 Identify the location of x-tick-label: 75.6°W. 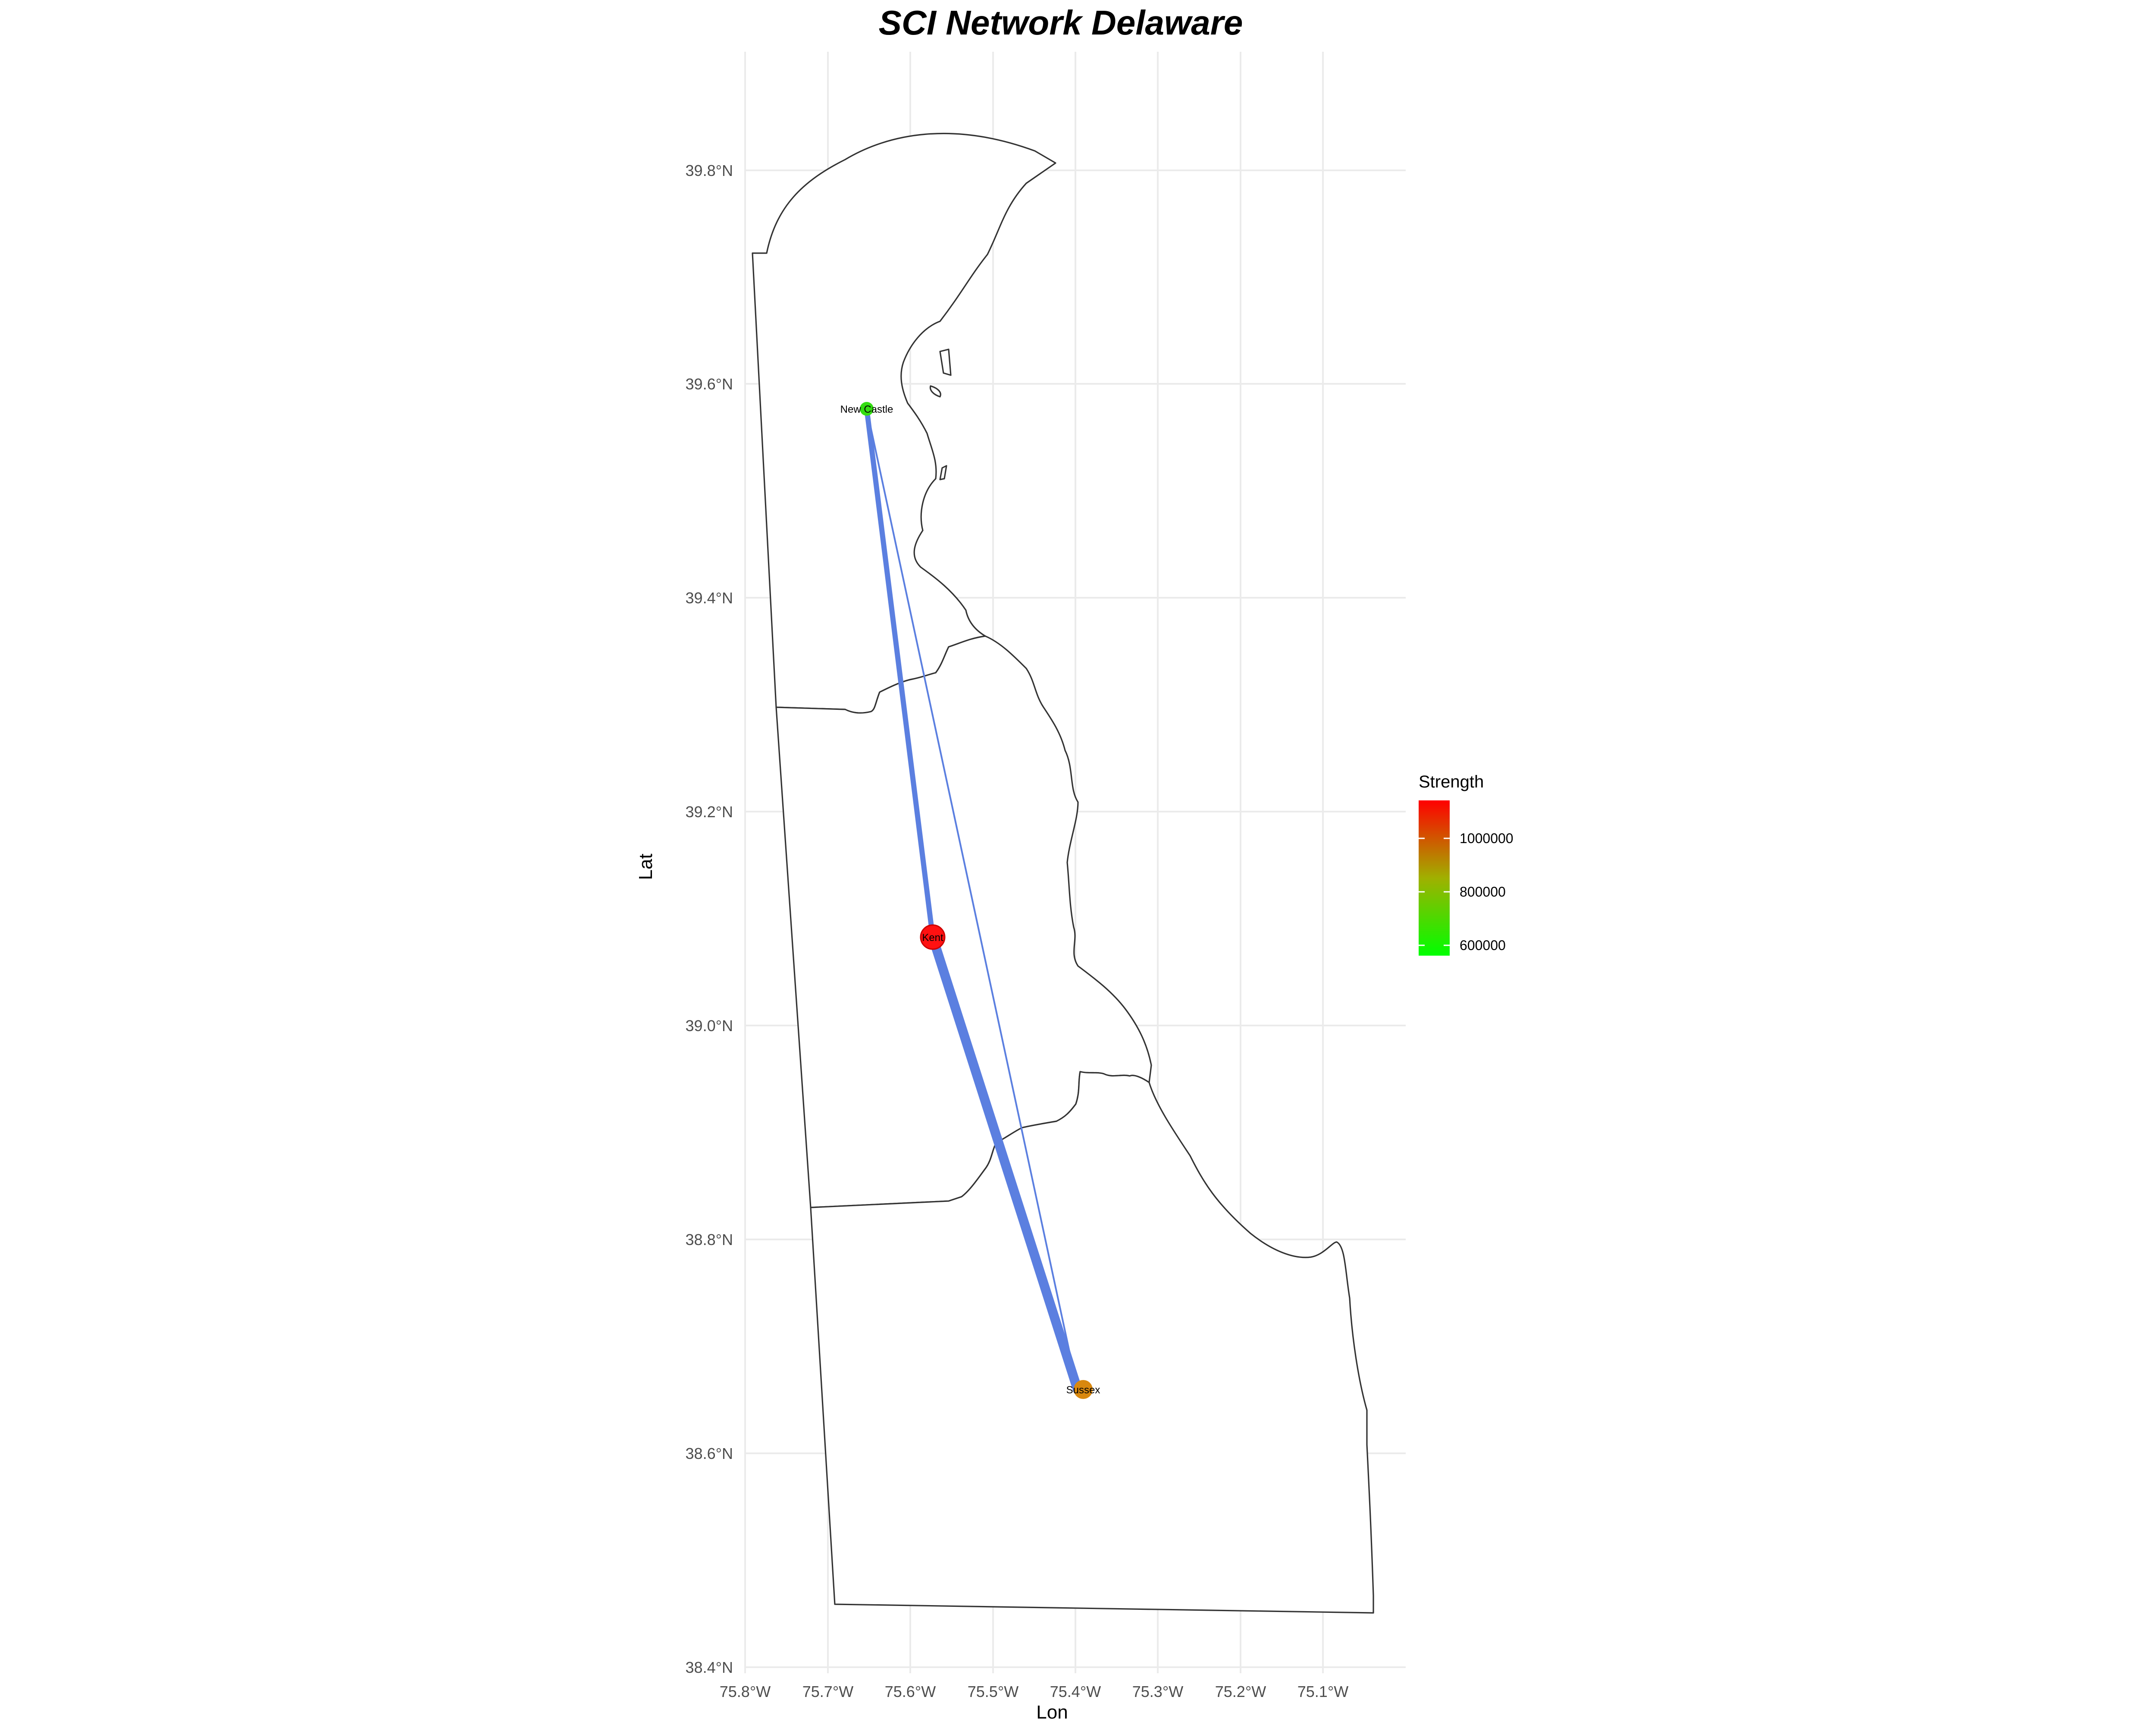
(910, 1692).